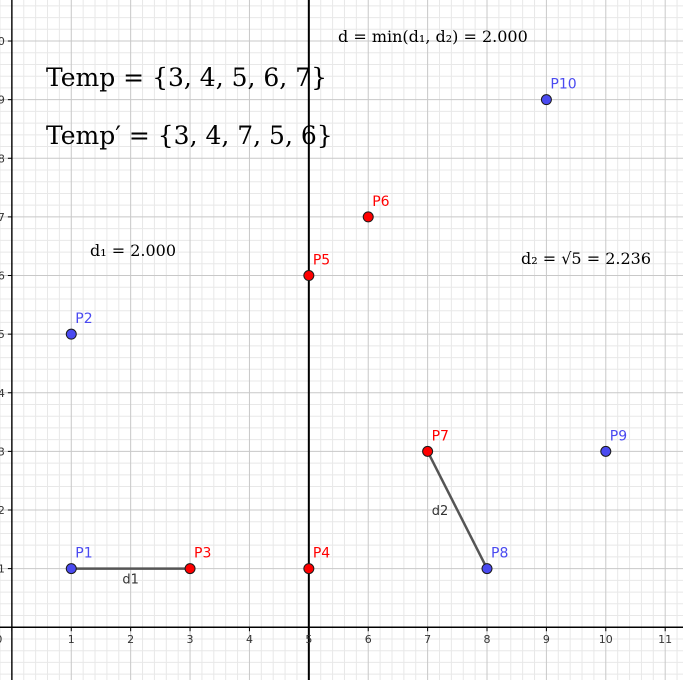  I want to click on y-tick-label: 7, so click(2, 217).